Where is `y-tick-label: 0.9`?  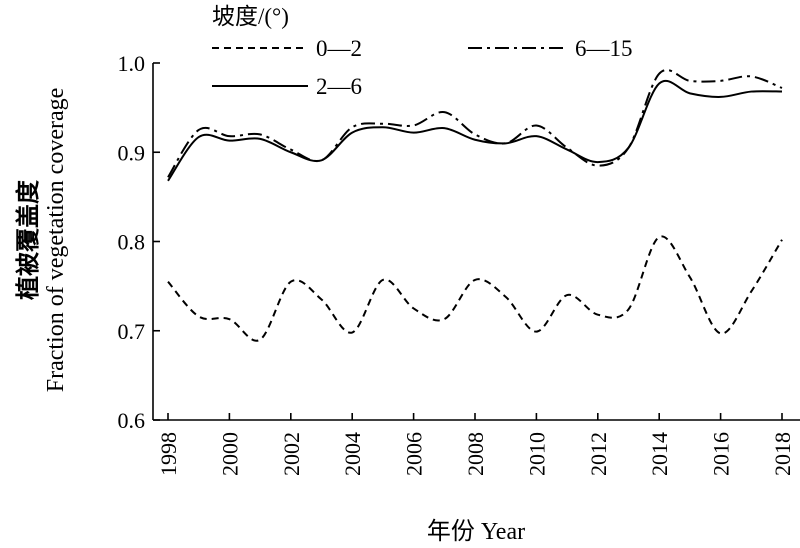 y-tick-label: 0.9 is located at coordinates (132, 152).